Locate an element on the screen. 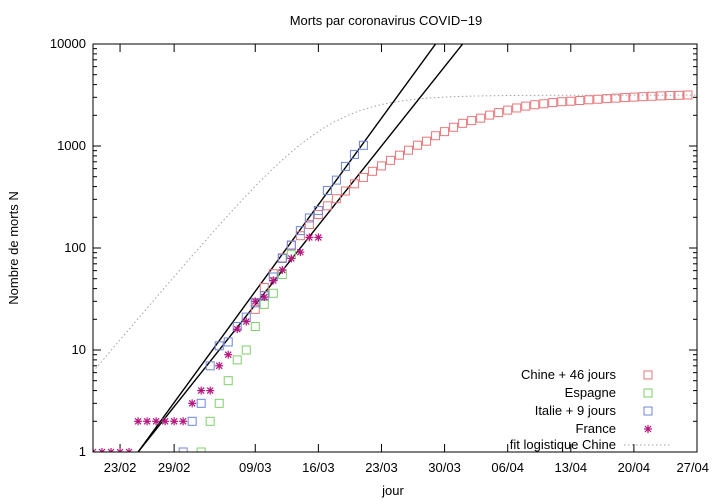 This screenshot has height=502, width=720. y-axis-label-group: Nombre de morts N is located at coordinates (13, 247).